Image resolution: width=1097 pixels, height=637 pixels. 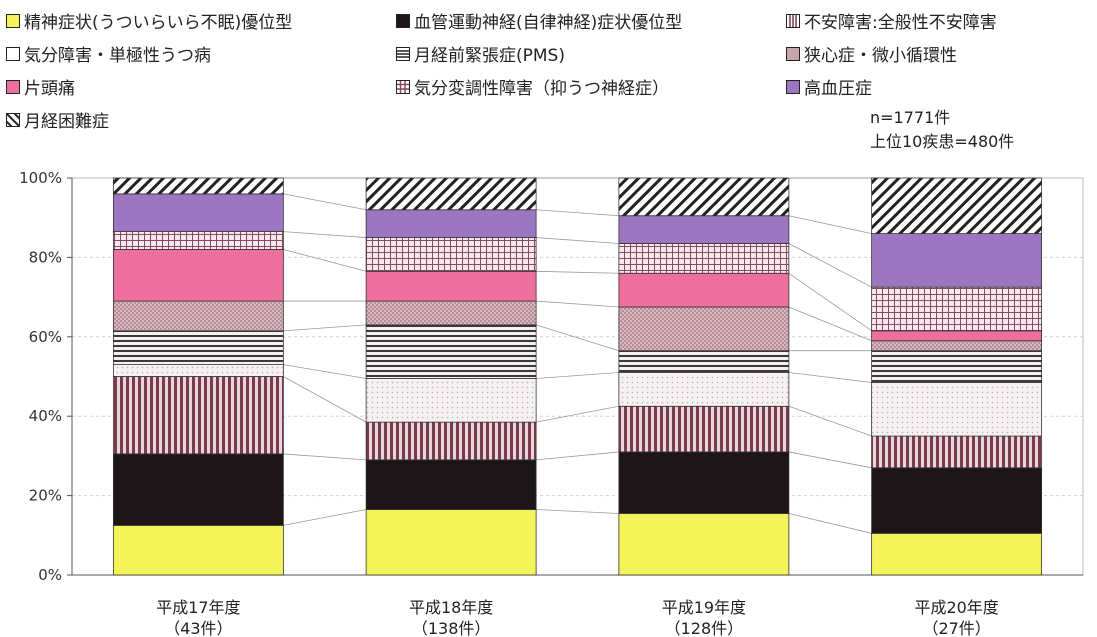 I want to click on x-category-count-label: （138件）, so click(x=451, y=628).